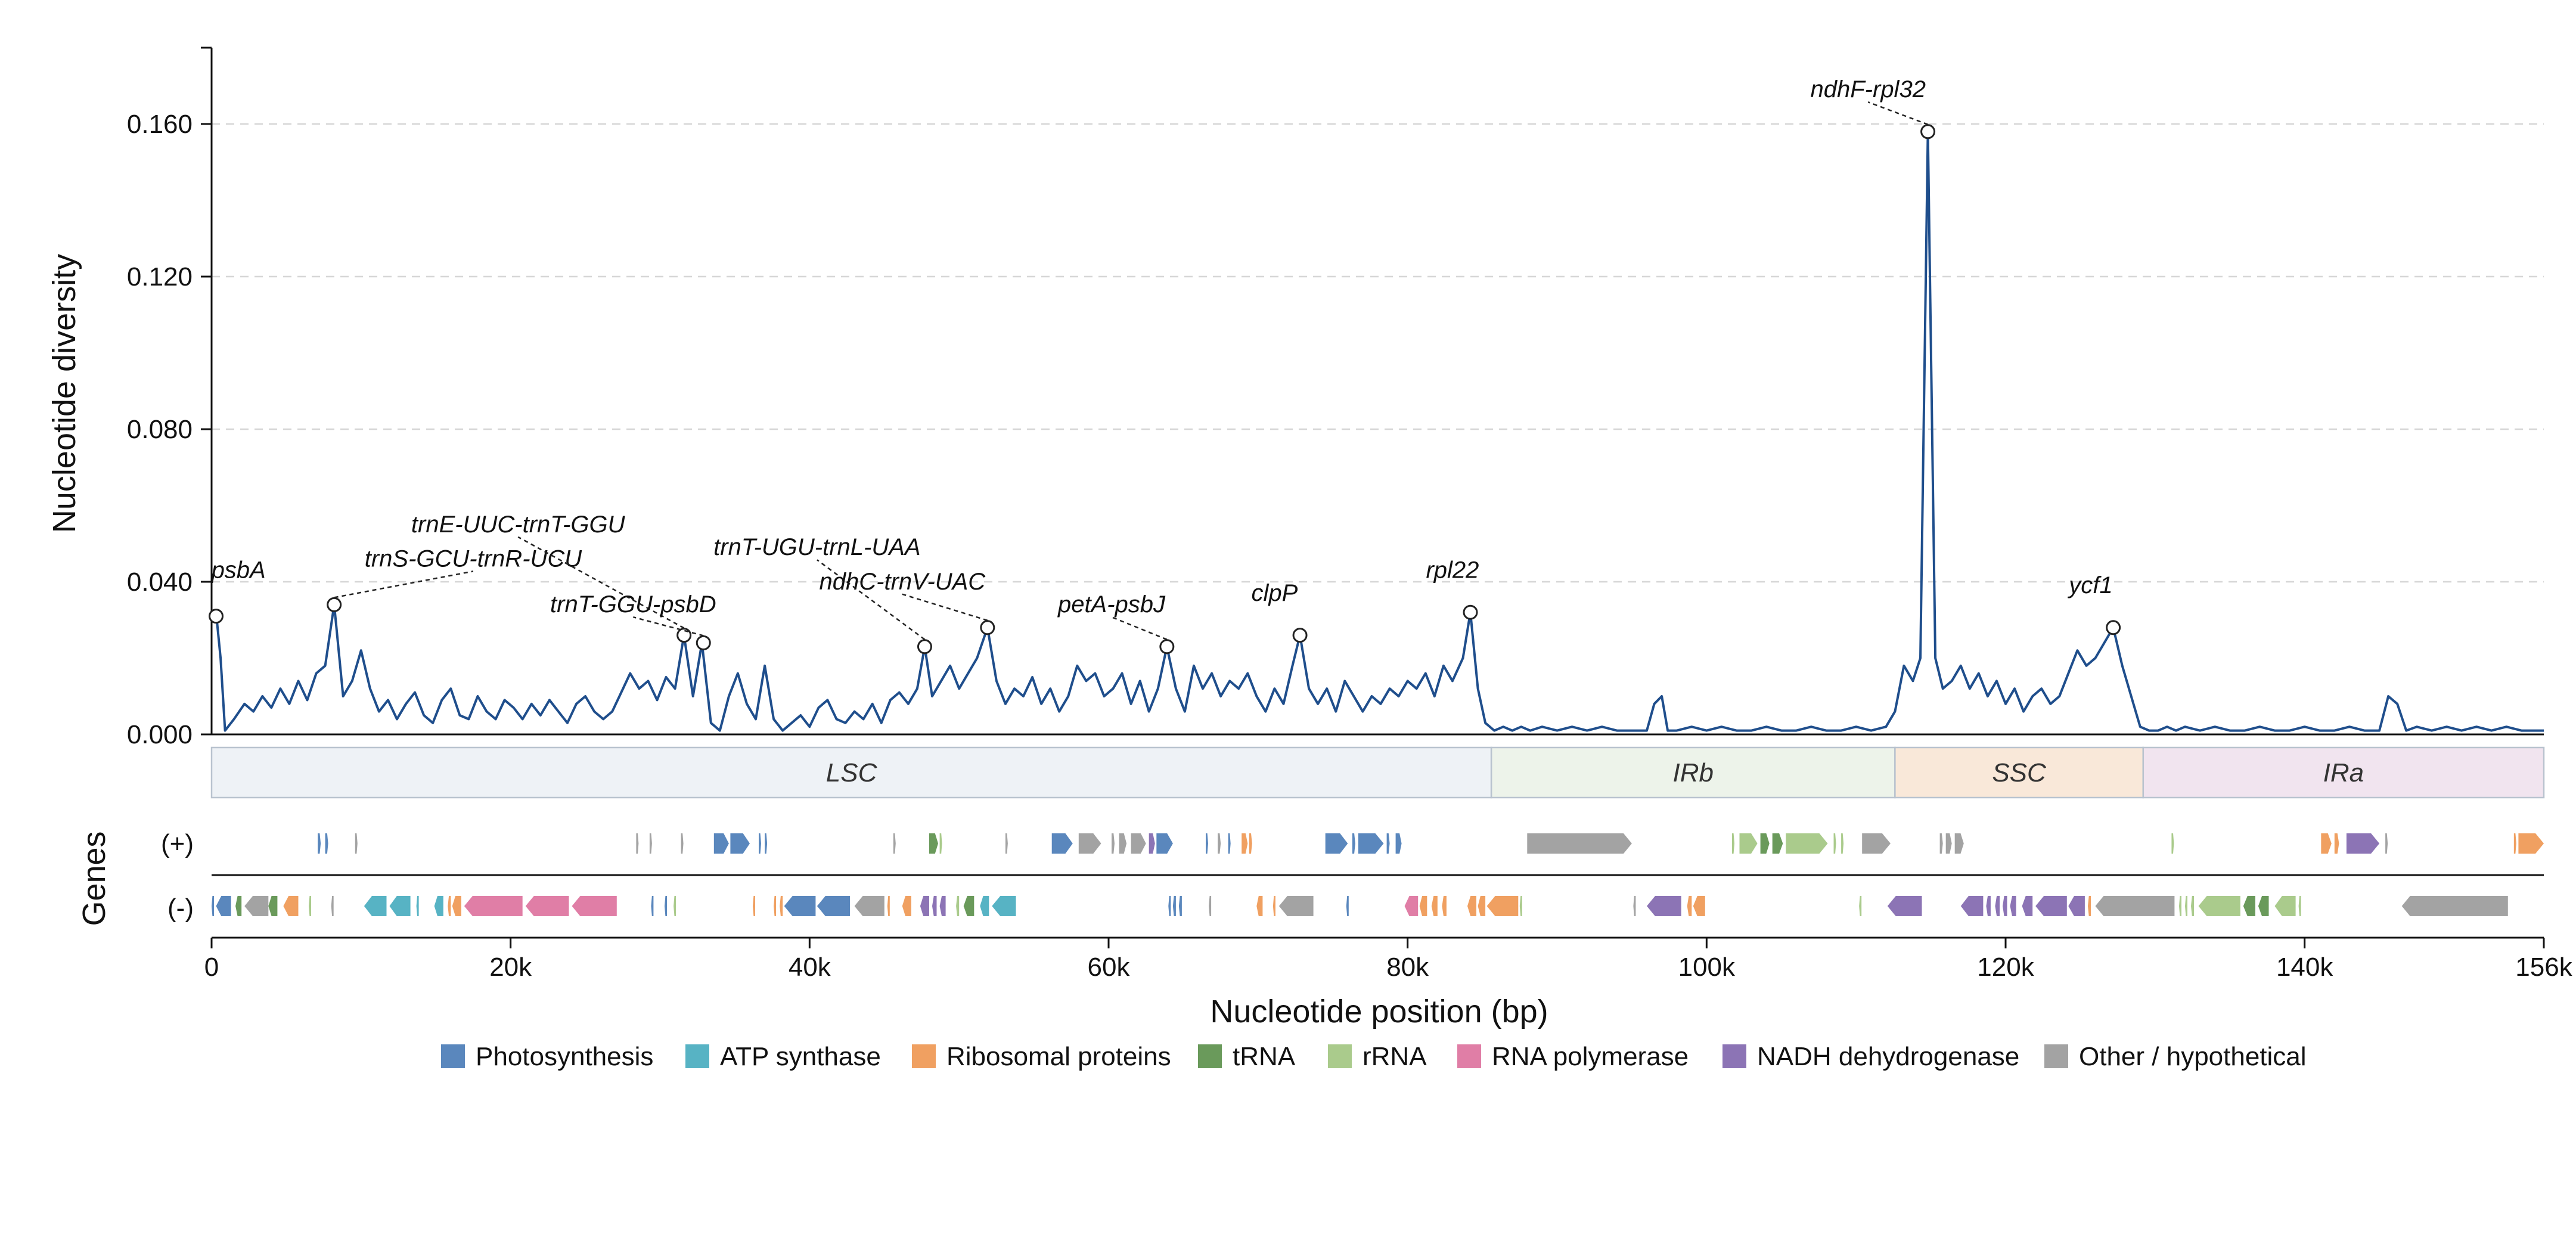  I want to click on region-label: IRb, so click(1694, 772).